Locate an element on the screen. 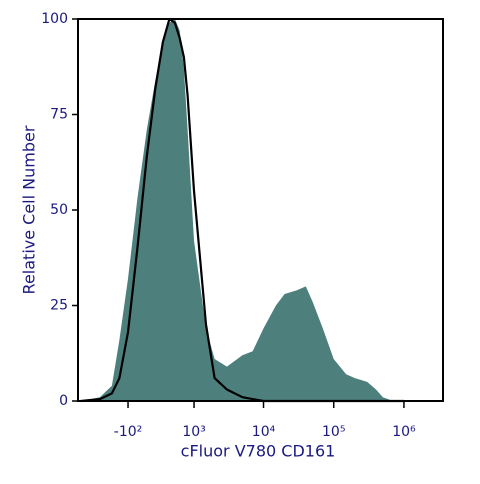  y-tick-label: 0 is located at coordinates (63, 401).